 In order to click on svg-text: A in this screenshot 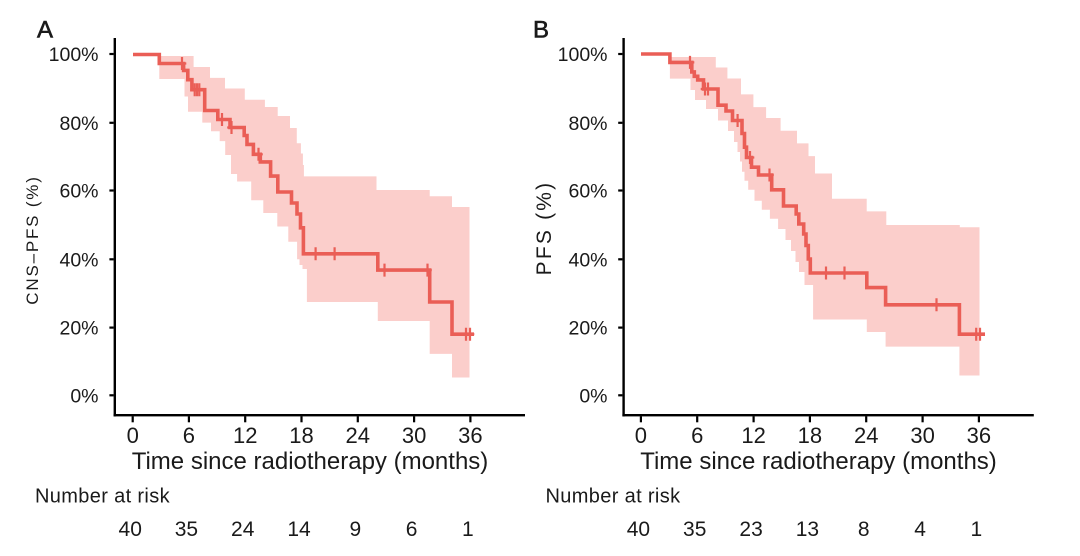, I will do `click(45, 30)`.